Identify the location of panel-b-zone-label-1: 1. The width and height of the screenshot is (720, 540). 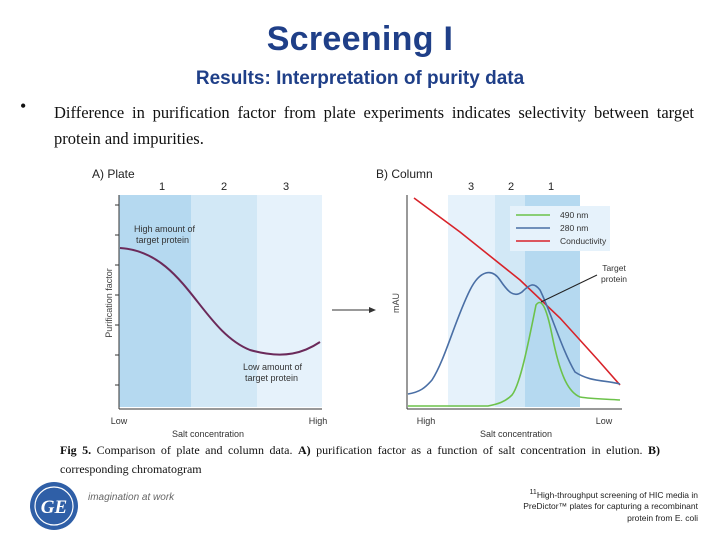
(551, 187).